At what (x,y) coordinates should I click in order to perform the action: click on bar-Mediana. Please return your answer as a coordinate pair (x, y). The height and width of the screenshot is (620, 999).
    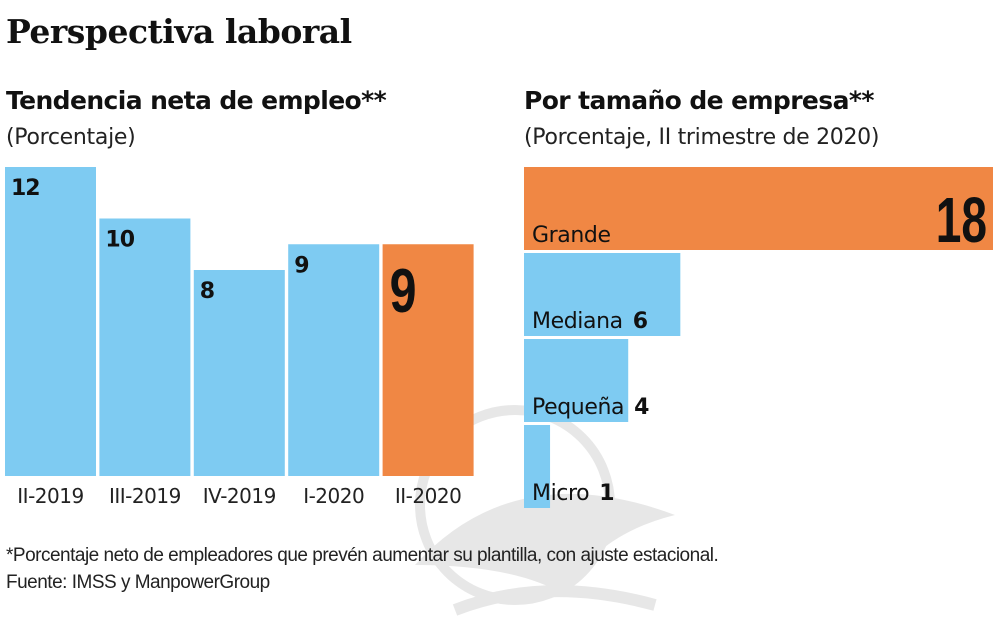
    Looking at the image, I should click on (602, 294).